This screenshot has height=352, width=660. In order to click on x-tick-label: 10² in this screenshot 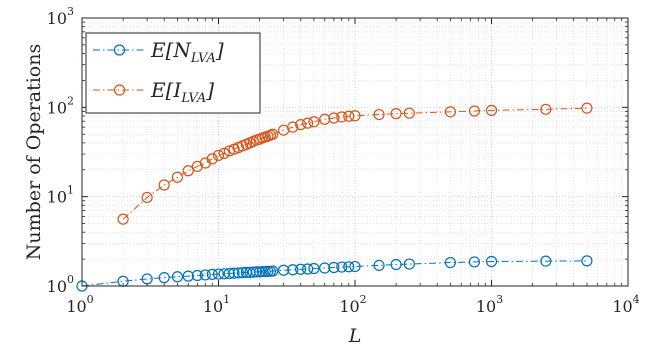, I will do `click(352, 304)`.